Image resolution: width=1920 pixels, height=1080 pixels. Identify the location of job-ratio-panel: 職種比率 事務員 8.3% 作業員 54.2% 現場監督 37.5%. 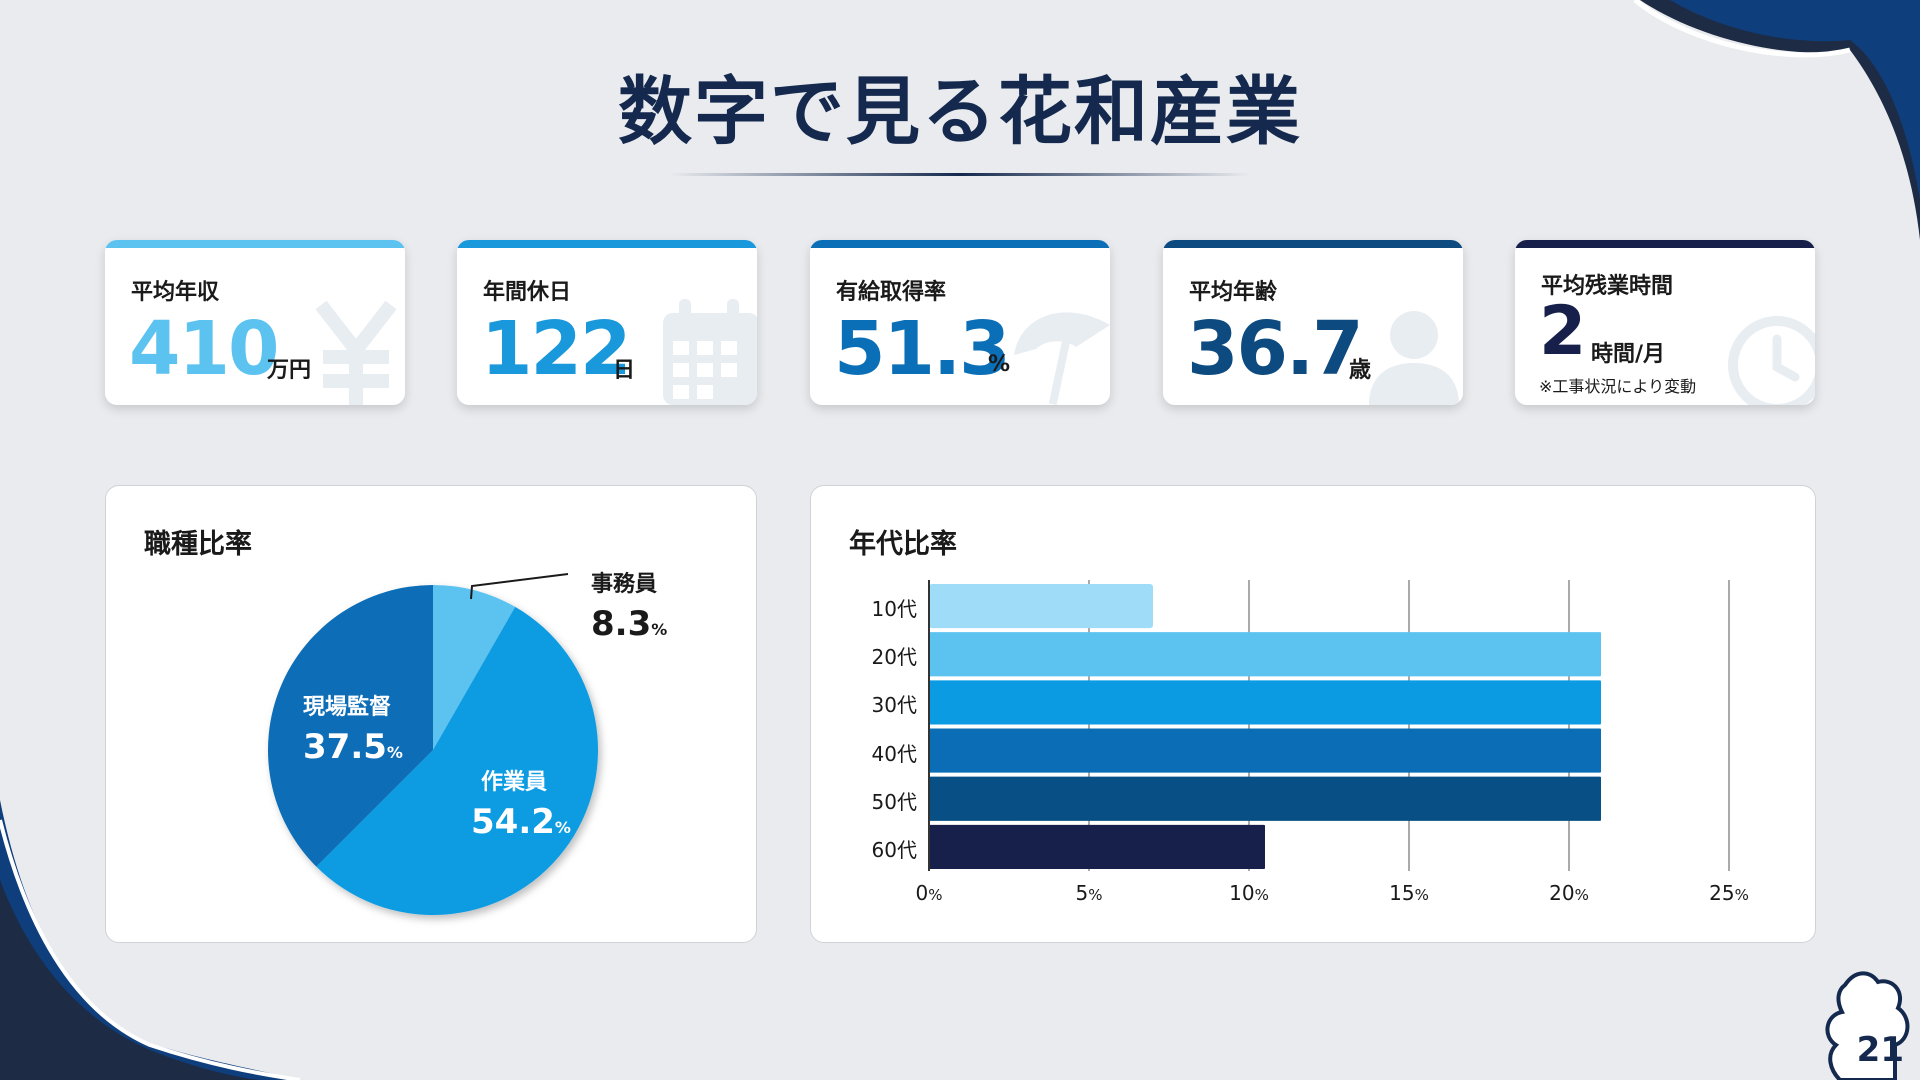
(431, 714).